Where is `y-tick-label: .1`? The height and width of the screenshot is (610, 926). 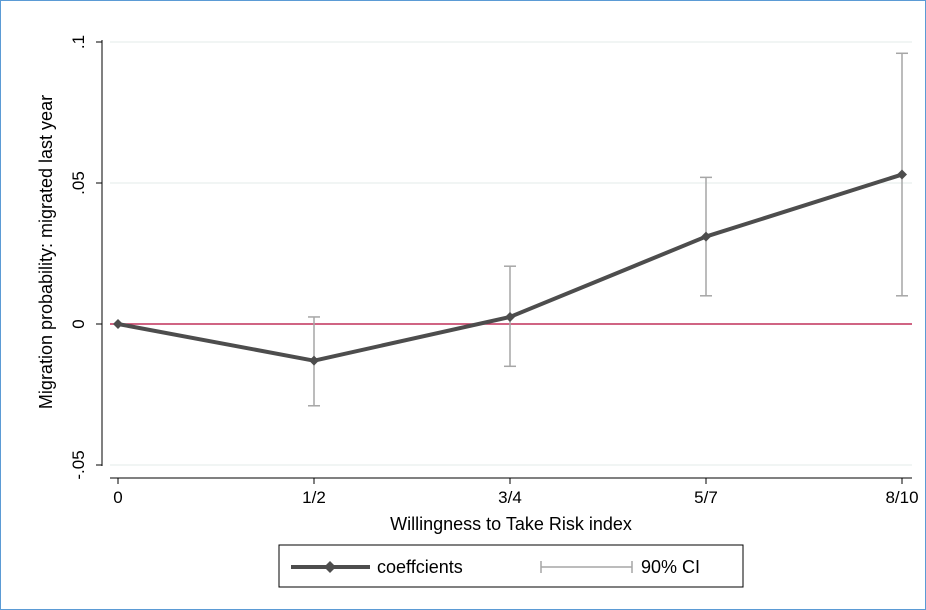 y-tick-label: .1 is located at coordinates (78, 42).